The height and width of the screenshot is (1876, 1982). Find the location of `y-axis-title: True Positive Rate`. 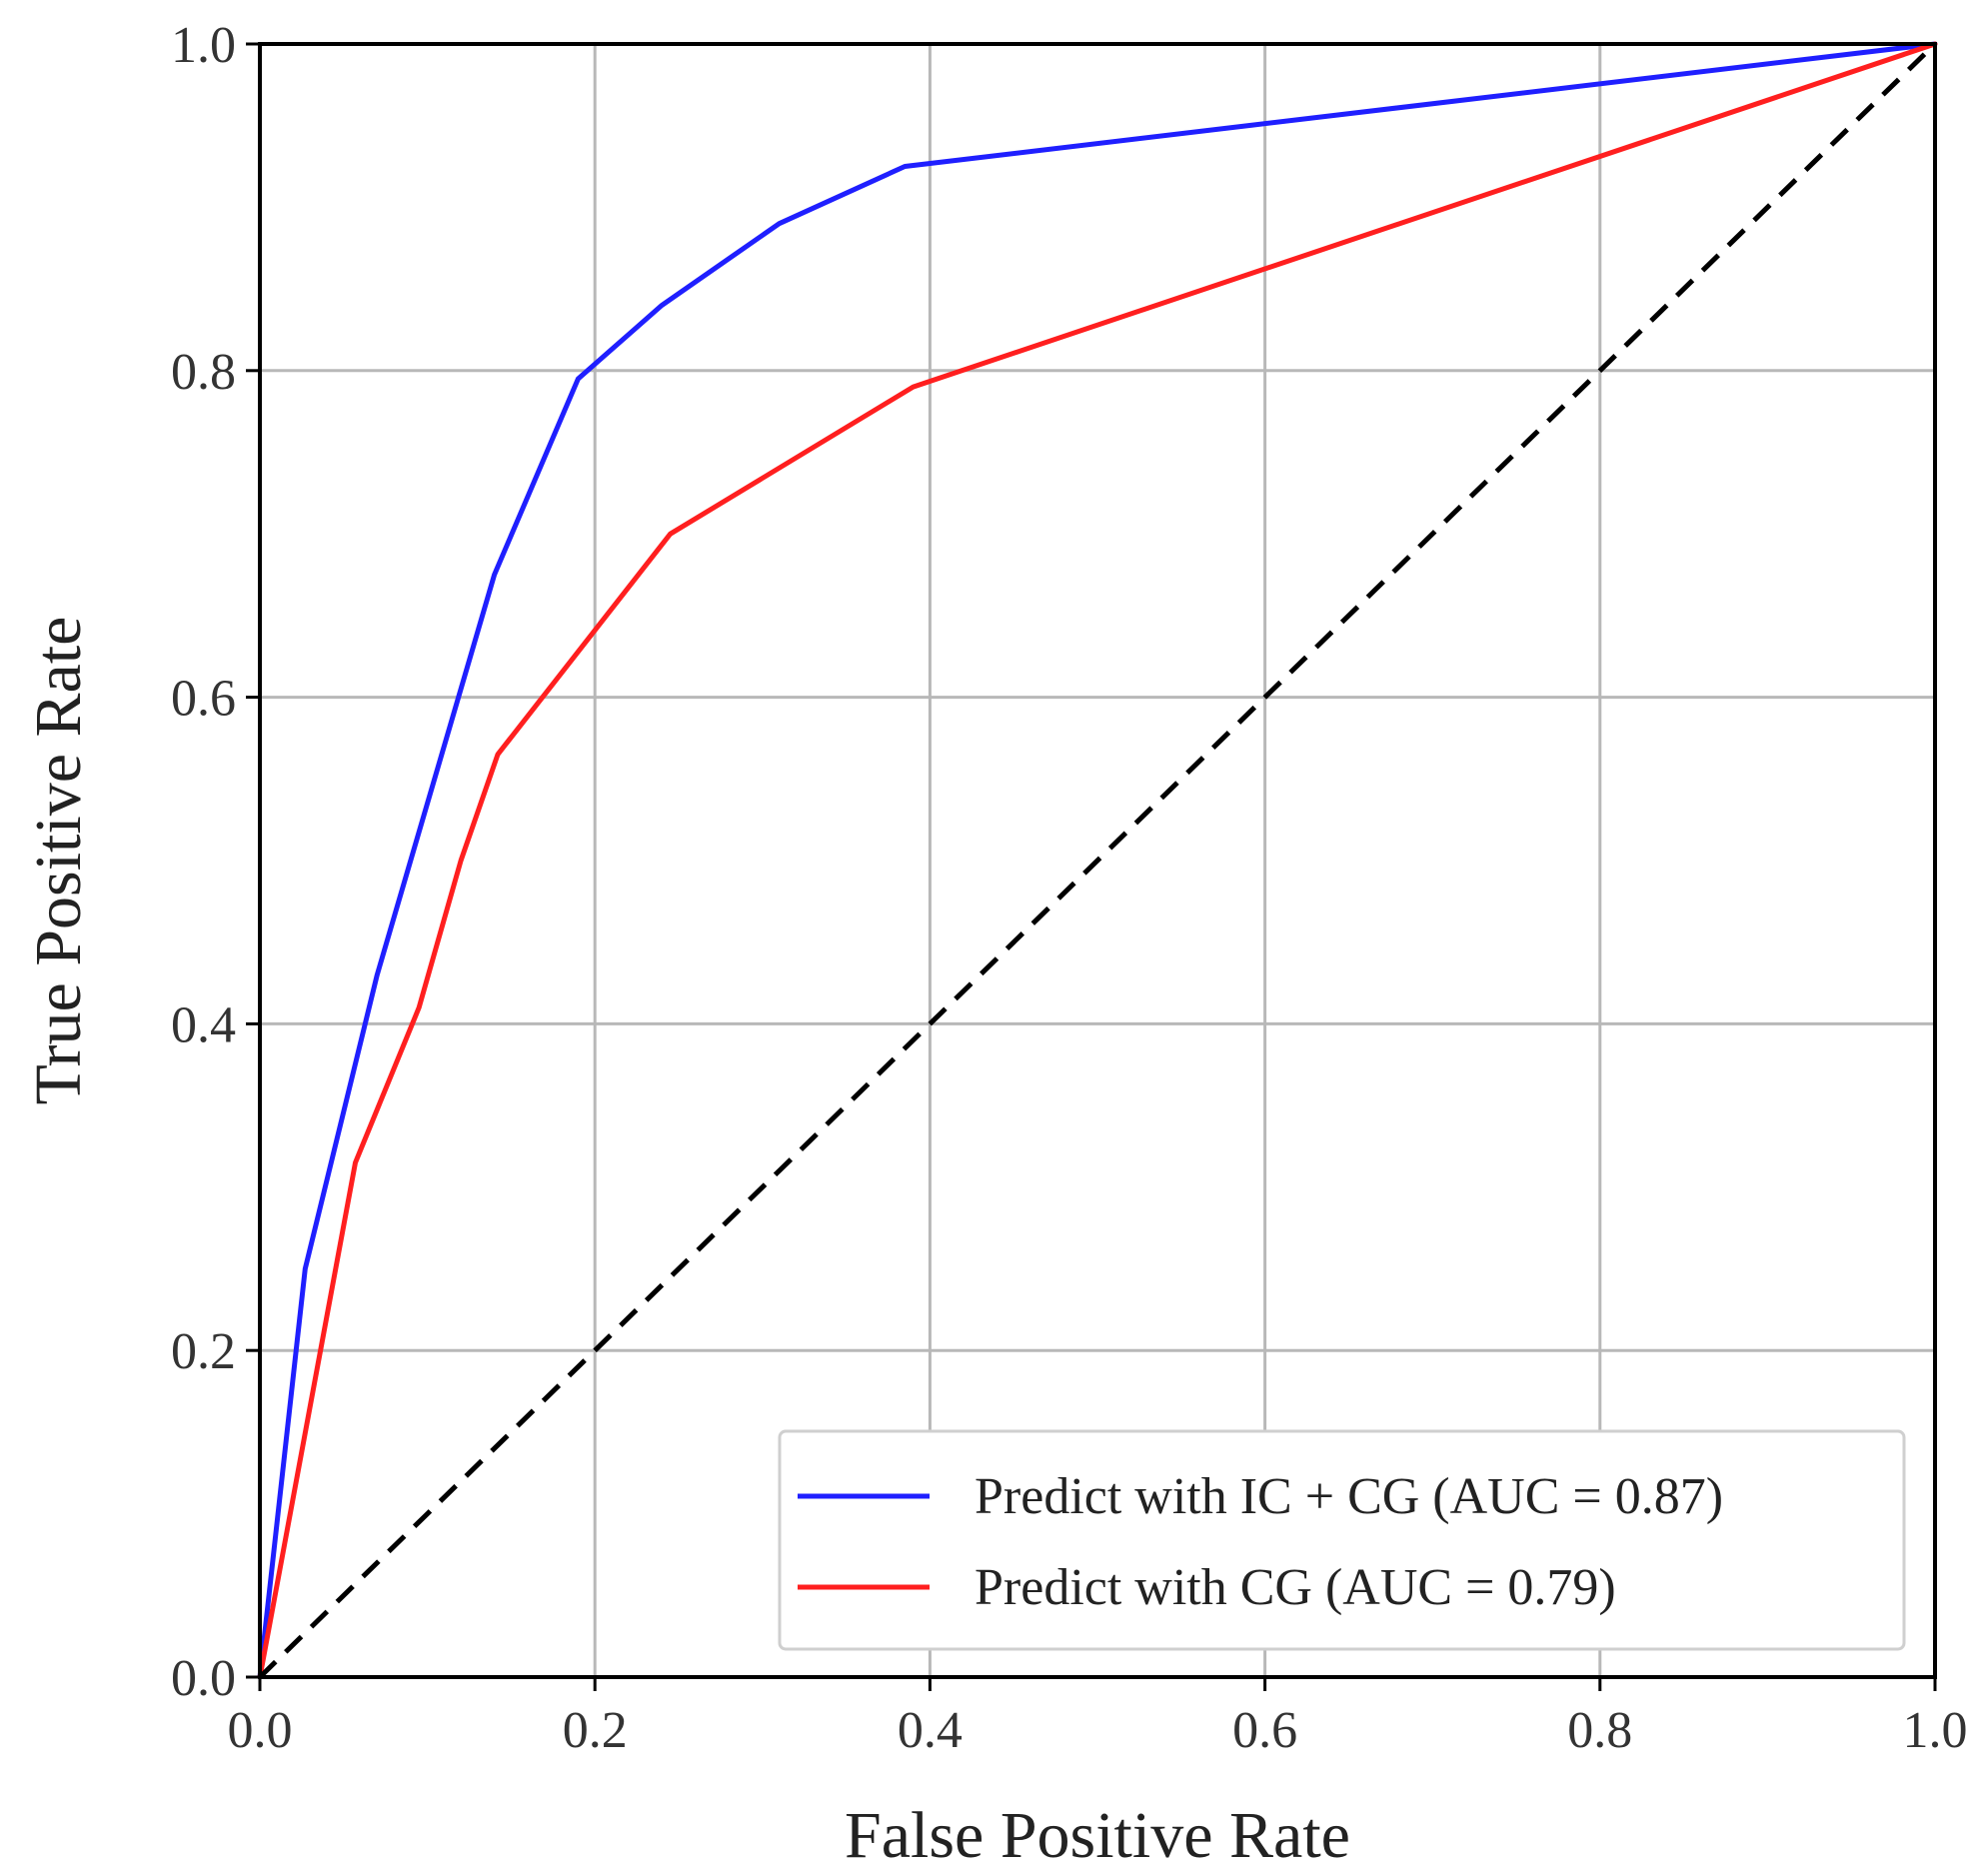

y-axis-title: True Positive Rate is located at coordinates (59, 861).